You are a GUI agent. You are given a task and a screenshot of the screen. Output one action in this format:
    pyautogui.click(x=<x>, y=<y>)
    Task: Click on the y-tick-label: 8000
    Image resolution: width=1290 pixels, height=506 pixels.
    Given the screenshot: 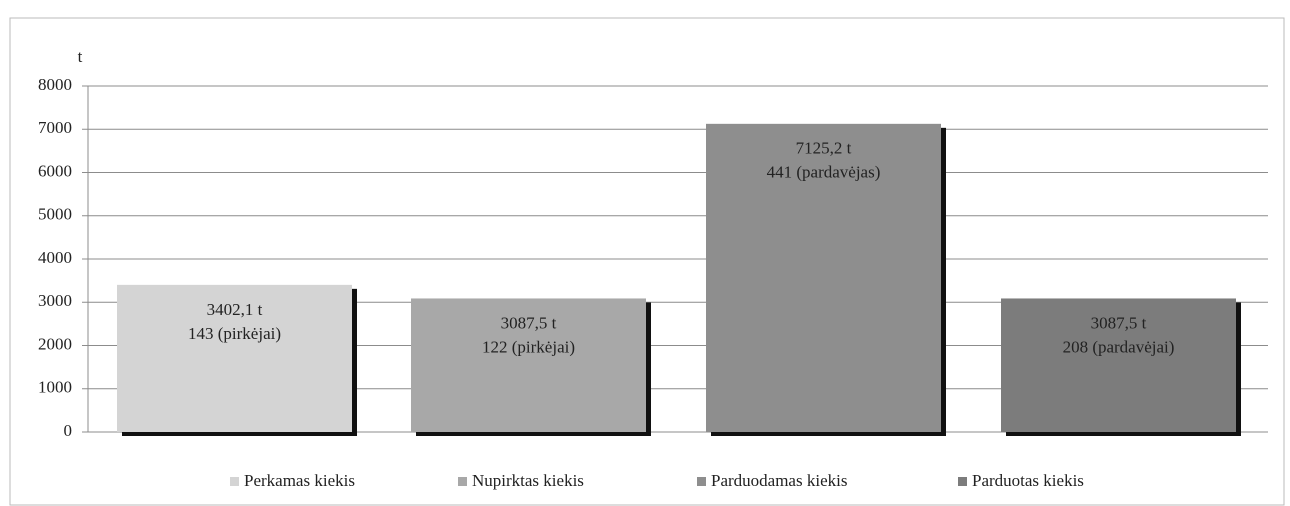 What is the action you would take?
    pyautogui.click(x=55, y=84)
    